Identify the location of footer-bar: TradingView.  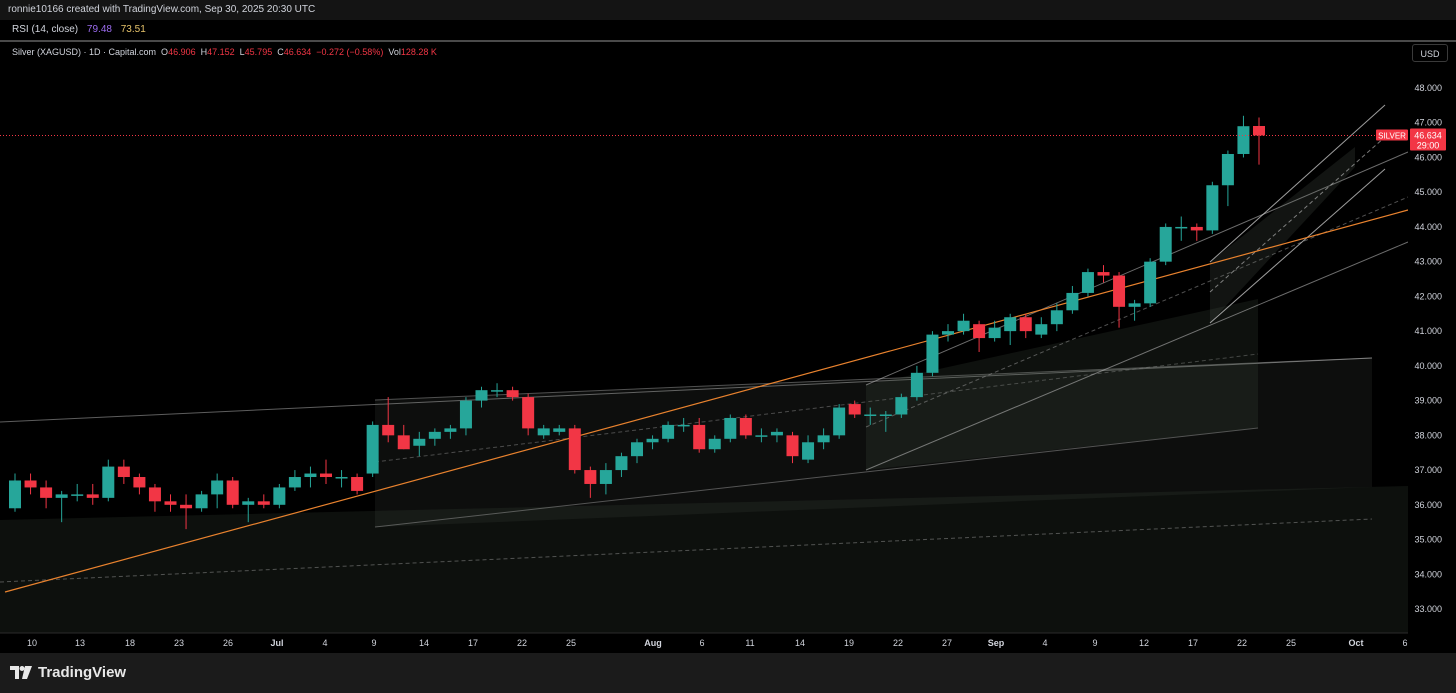
(728, 673).